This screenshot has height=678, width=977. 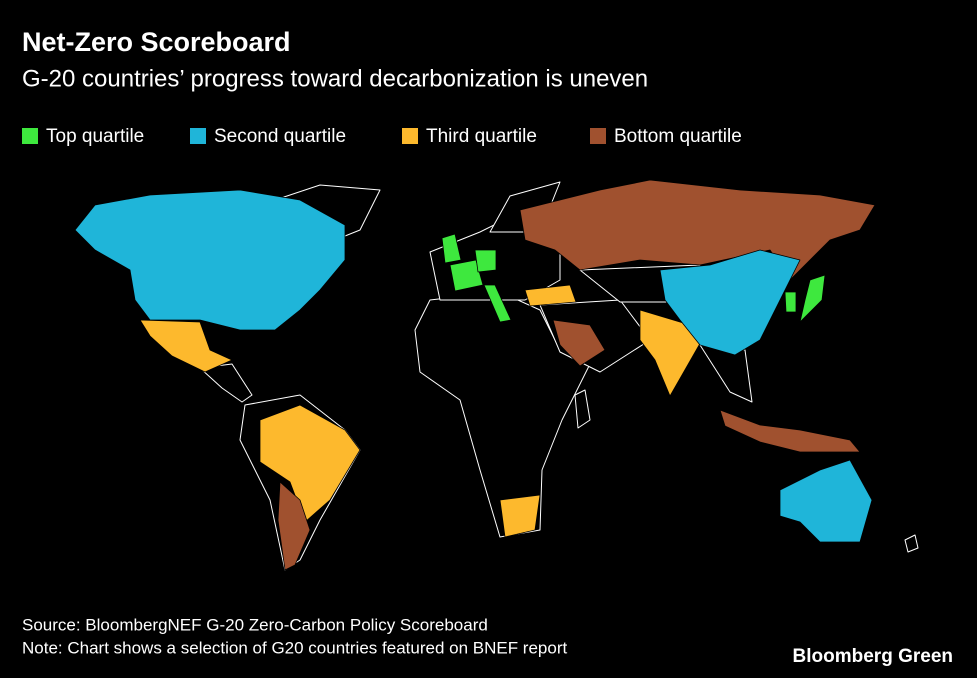 What do you see at coordinates (280, 136) in the screenshot?
I see `legend-label: Second quartile` at bounding box center [280, 136].